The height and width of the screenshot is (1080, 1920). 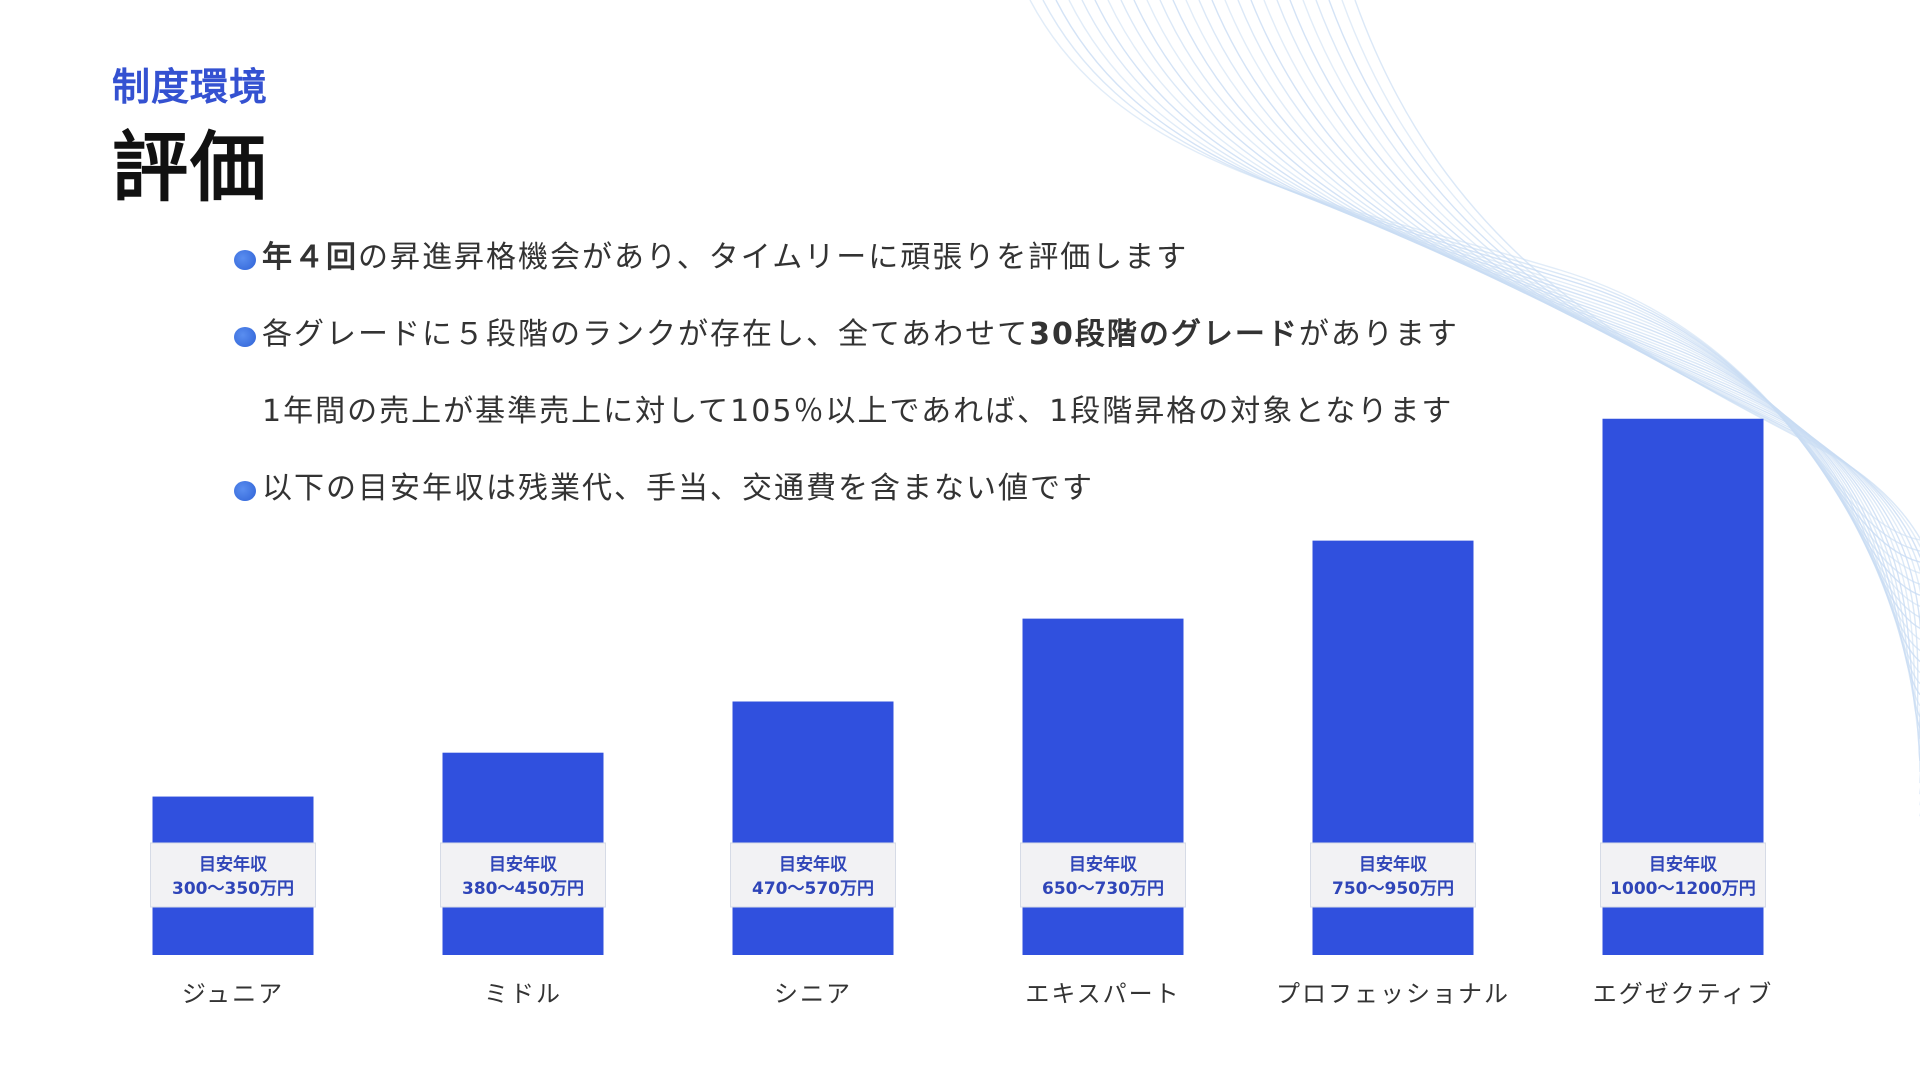 What do you see at coordinates (1683, 889) in the screenshot?
I see `data-label-range: 1000～1200万円` at bounding box center [1683, 889].